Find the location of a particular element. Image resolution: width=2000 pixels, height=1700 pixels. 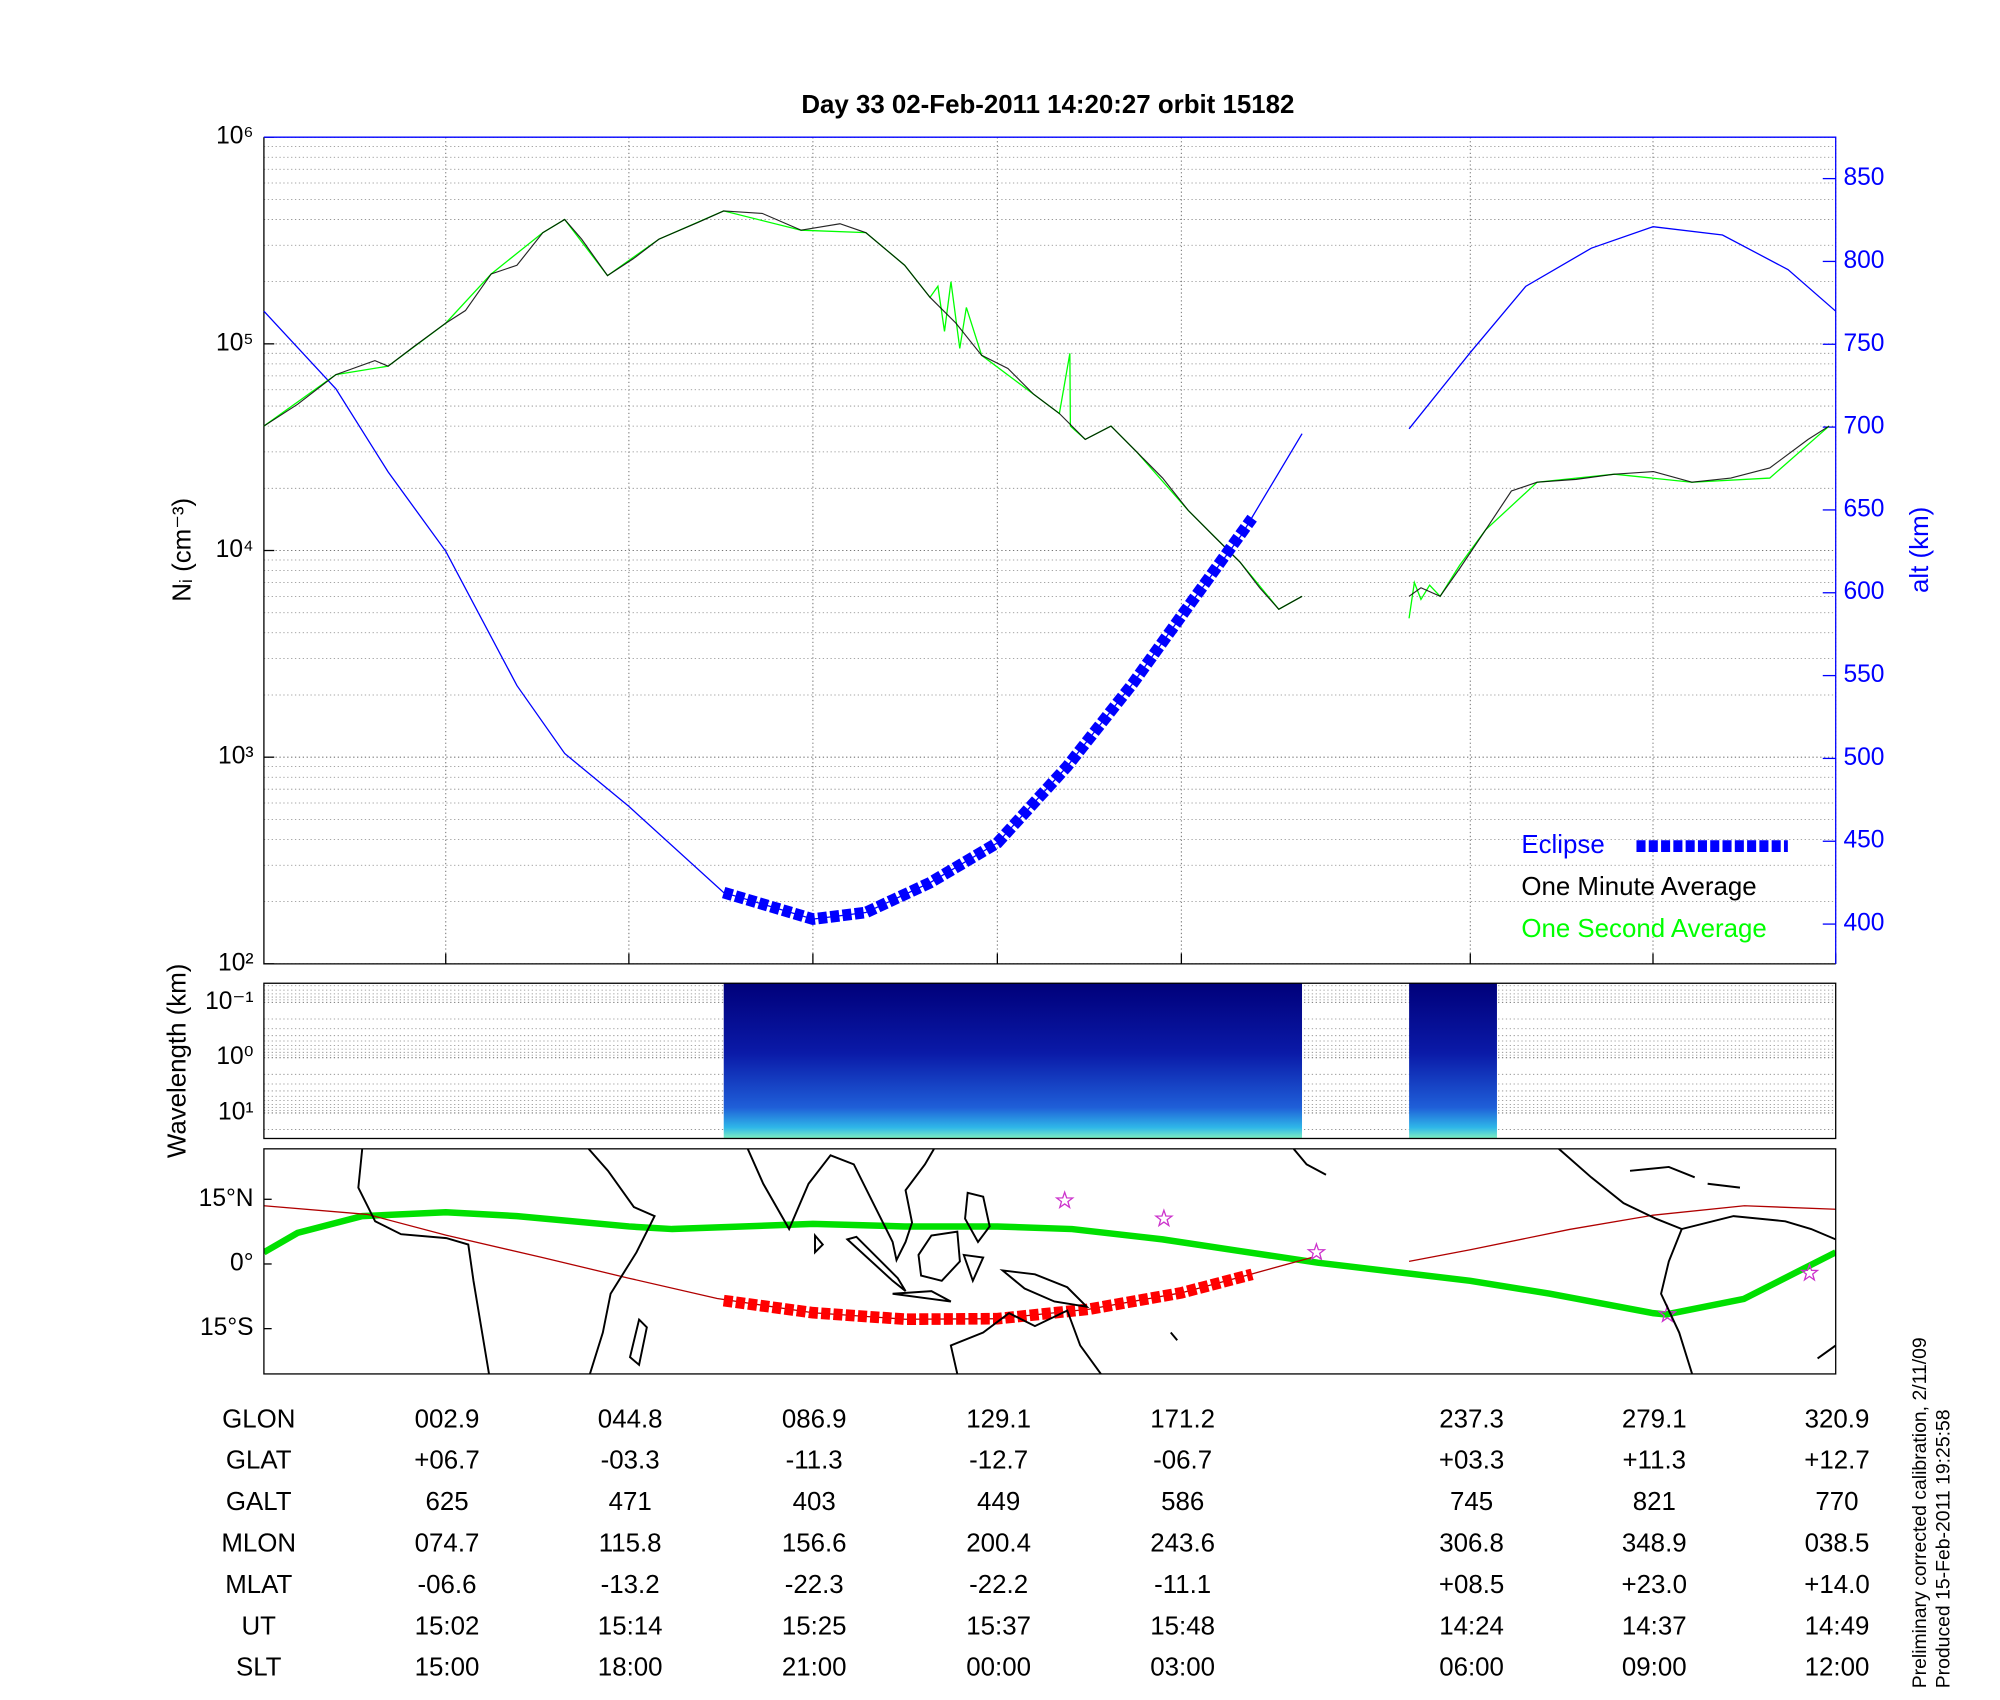

legend-label: Eclipse is located at coordinates (1562, 845).